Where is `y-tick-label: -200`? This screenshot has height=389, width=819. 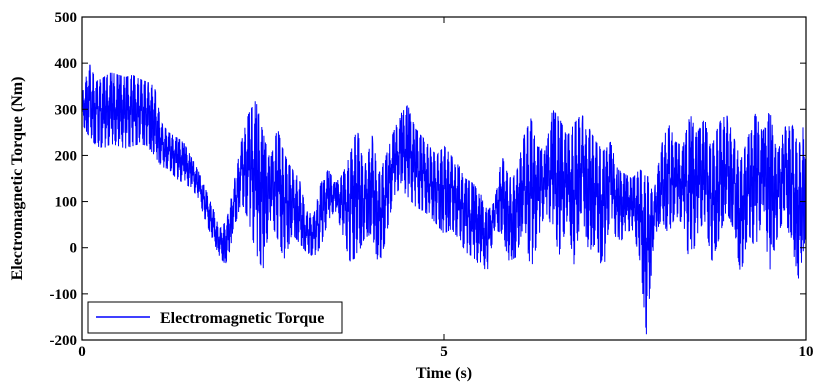
y-tick-label: -200 is located at coordinates (64, 341).